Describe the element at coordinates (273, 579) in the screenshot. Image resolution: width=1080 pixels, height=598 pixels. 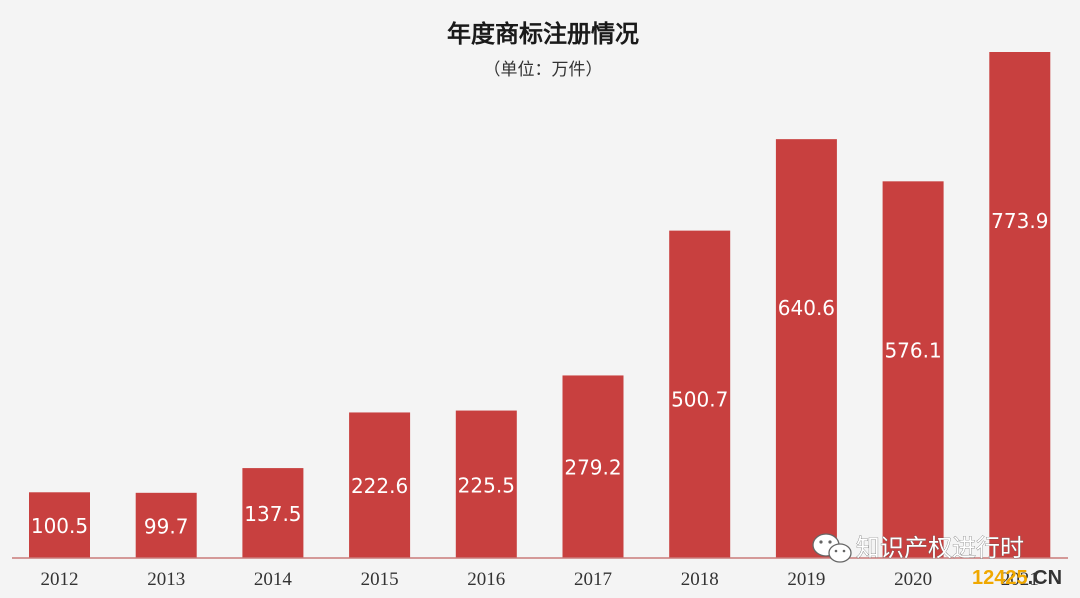
I see `x-tick-2014: 2014` at that location.